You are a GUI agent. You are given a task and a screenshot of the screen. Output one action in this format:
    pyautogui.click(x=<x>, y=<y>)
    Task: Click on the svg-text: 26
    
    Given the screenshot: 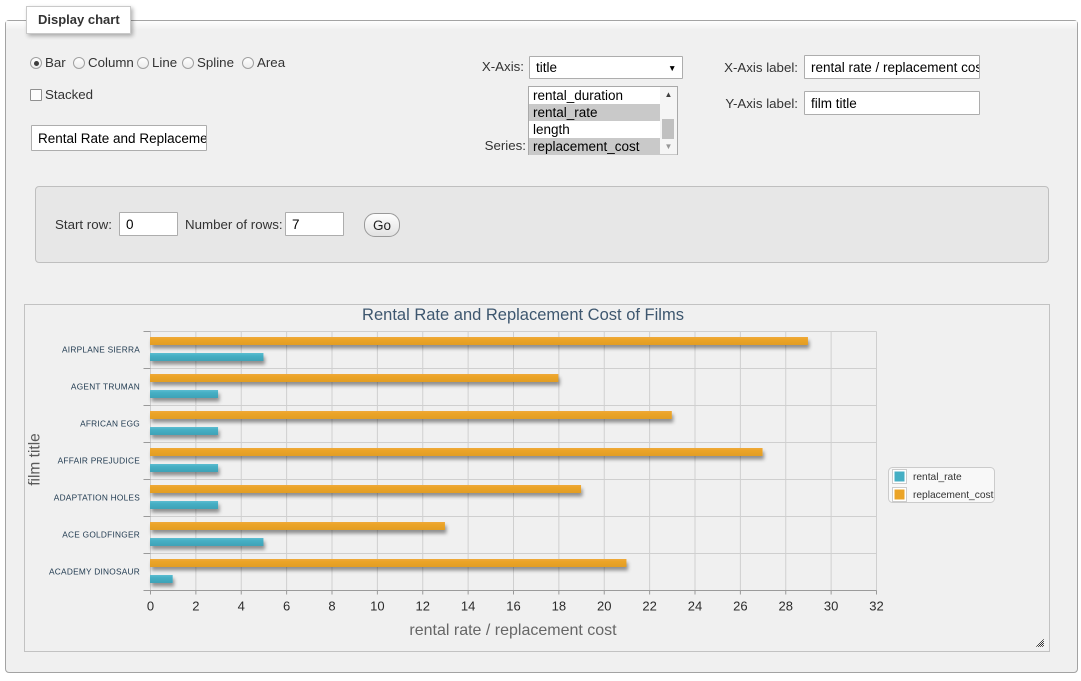 What is the action you would take?
    pyautogui.click(x=740, y=606)
    